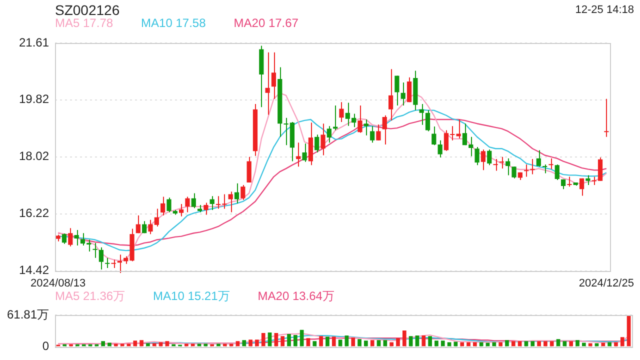 This screenshot has width=640, height=360. I want to click on text: MA5 17.78, so click(84, 23).